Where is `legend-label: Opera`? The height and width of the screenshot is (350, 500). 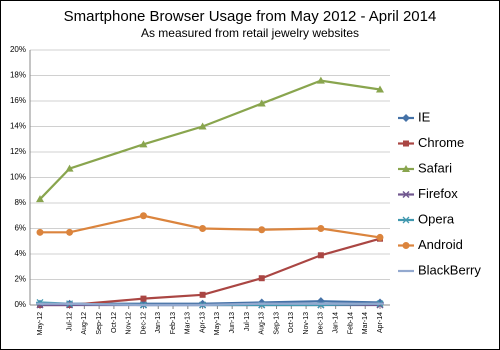 legend-label: Opera is located at coordinates (436, 218).